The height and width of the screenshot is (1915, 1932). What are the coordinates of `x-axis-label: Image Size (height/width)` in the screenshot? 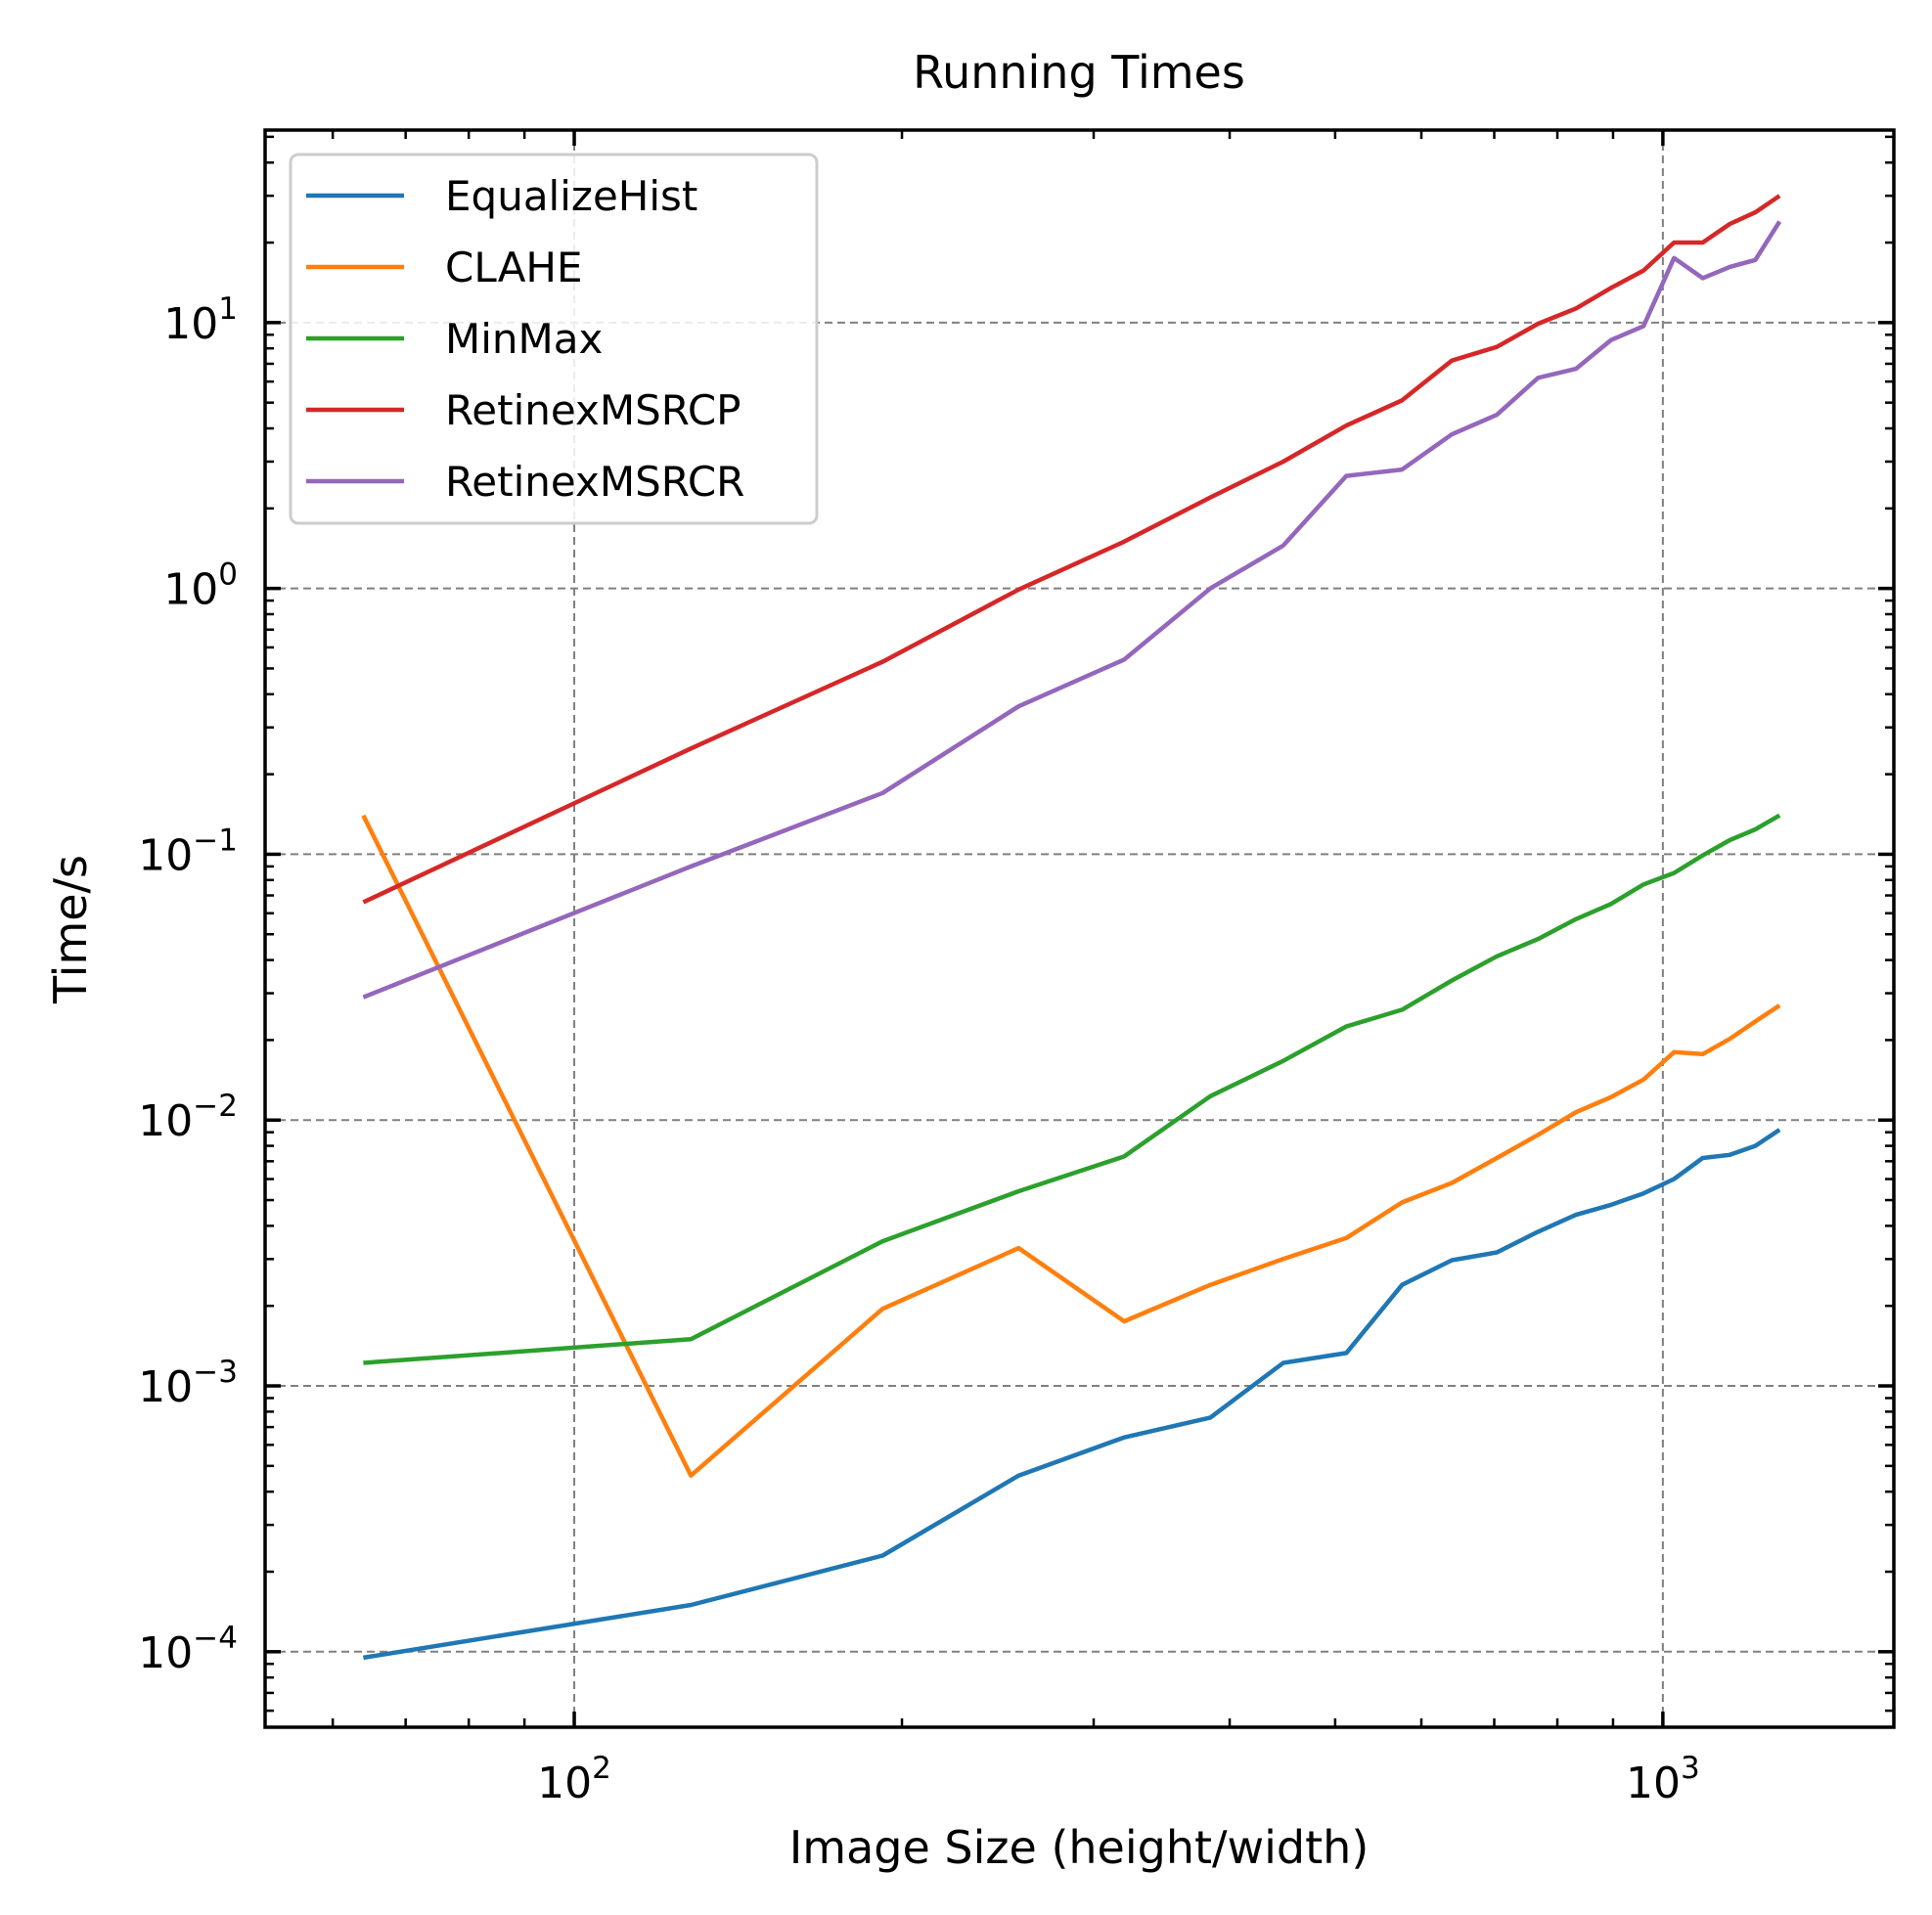 It's located at (1079, 1847).